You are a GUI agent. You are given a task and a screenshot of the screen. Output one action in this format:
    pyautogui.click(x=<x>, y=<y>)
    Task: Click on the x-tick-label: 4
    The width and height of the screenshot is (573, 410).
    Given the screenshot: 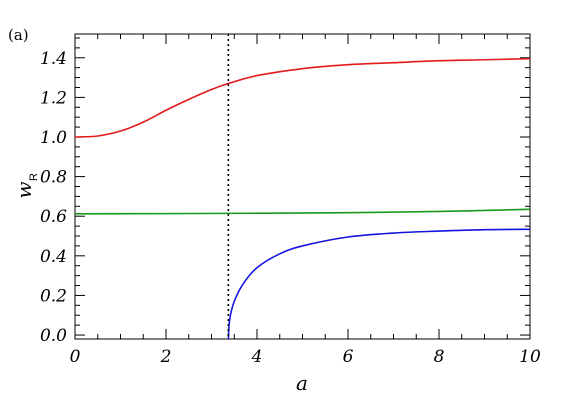 What is the action you would take?
    pyautogui.click(x=257, y=357)
    